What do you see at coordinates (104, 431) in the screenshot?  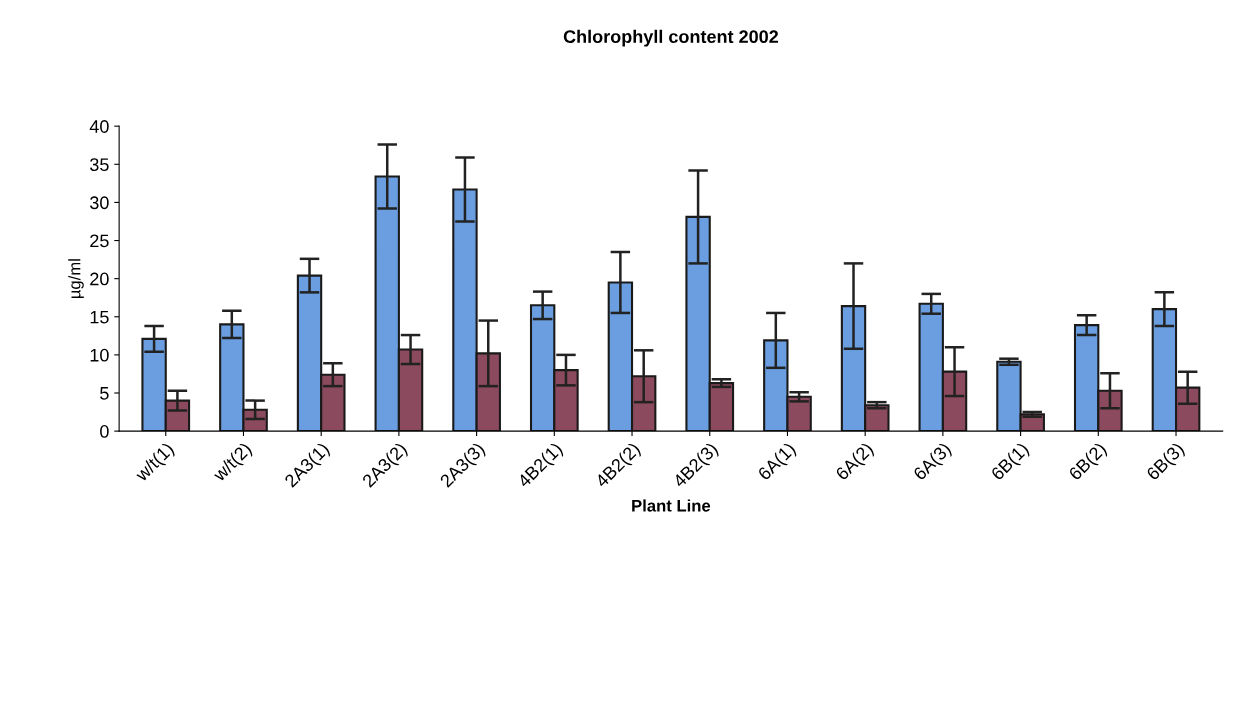 I see `y-tick-label: 0` at bounding box center [104, 431].